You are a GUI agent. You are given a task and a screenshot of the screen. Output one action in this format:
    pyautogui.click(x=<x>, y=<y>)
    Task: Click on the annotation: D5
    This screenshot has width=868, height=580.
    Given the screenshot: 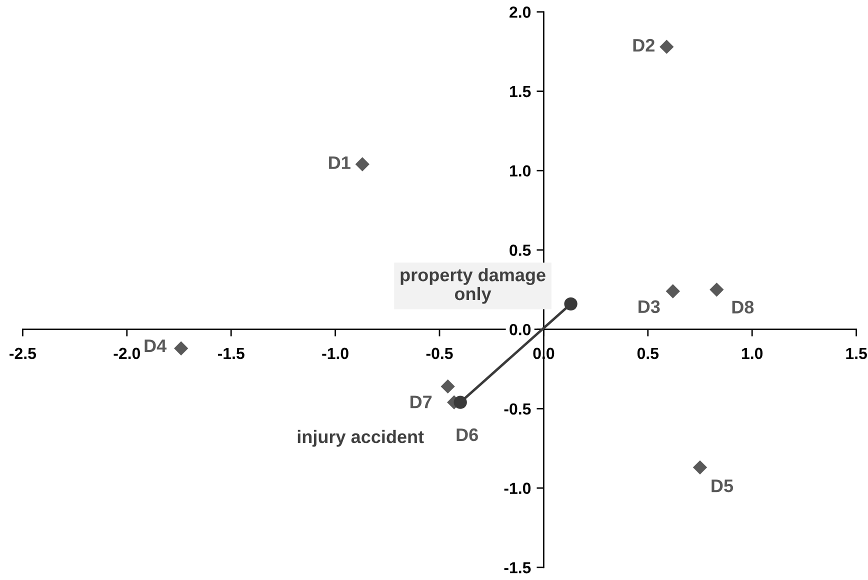 What is the action you would take?
    pyautogui.click(x=723, y=486)
    